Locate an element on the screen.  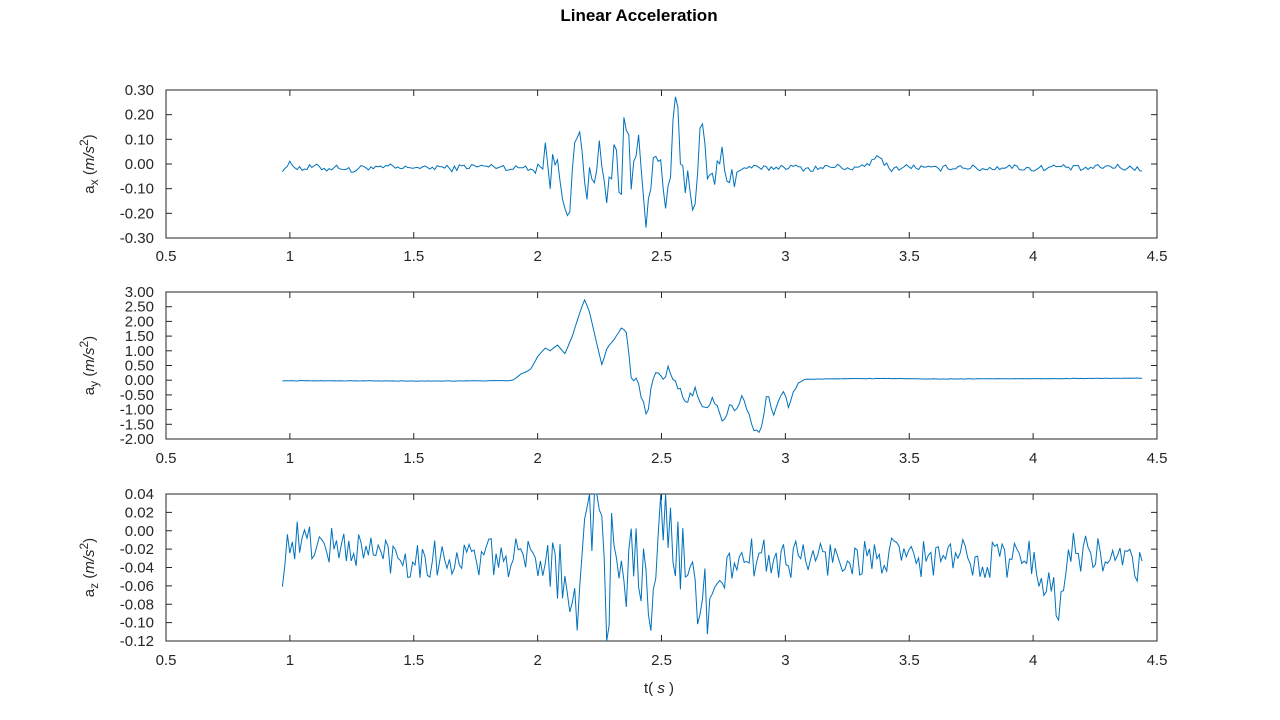
y-tick-label: 0.50 is located at coordinates (139, 366).